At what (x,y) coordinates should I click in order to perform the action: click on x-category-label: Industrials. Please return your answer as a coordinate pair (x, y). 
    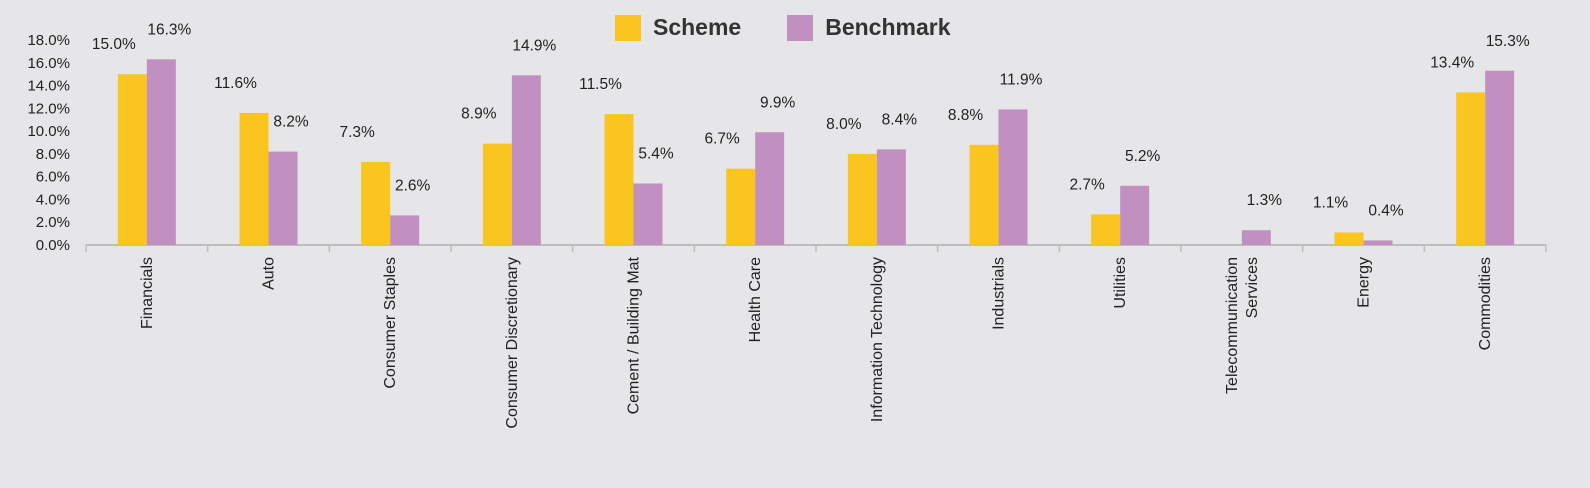
    Looking at the image, I should click on (999, 293).